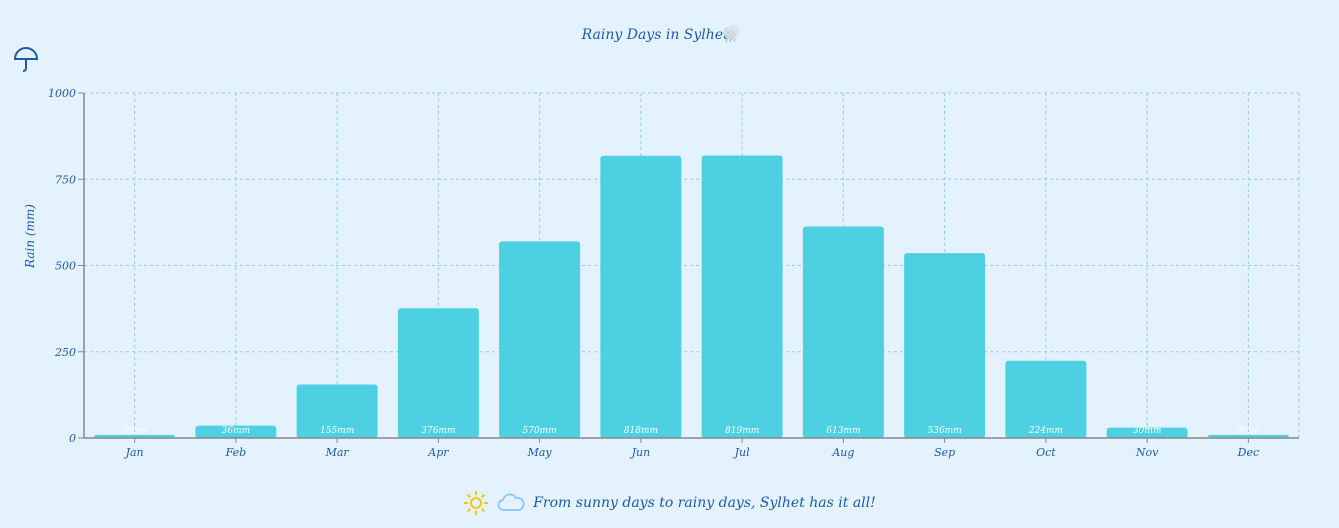 The height and width of the screenshot is (528, 1339). Describe the element at coordinates (641, 297) in the screenshot. I see `bar-jun` at that location.